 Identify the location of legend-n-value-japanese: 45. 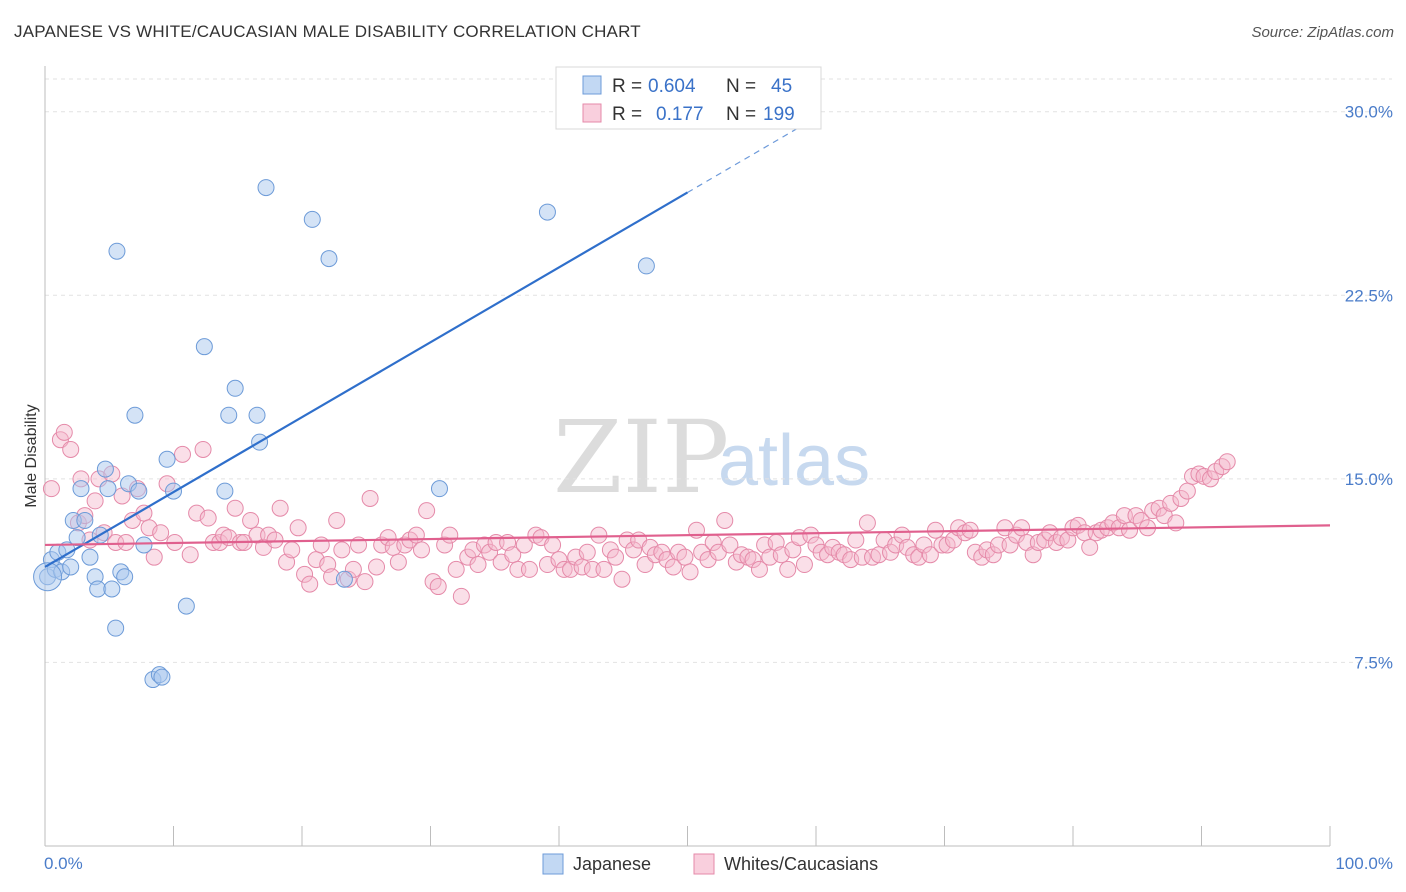
(781, 86).